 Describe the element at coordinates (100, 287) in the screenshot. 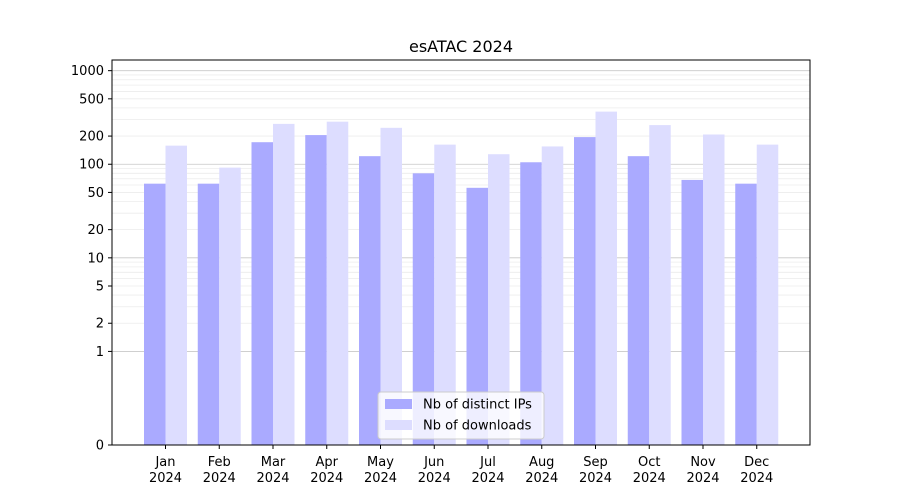

I see `y-tick-label: 5` at that location.